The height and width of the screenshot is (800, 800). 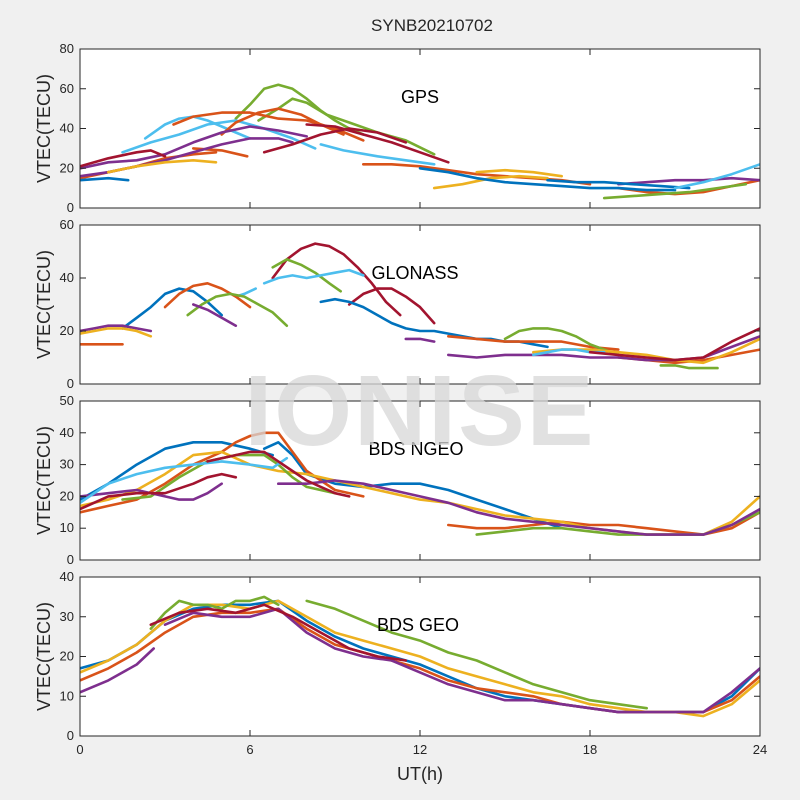 What do you see at coordinates (249, 749) in the screenshot?
I see `x-tick-label: 6` at bounding box center [249, 749].